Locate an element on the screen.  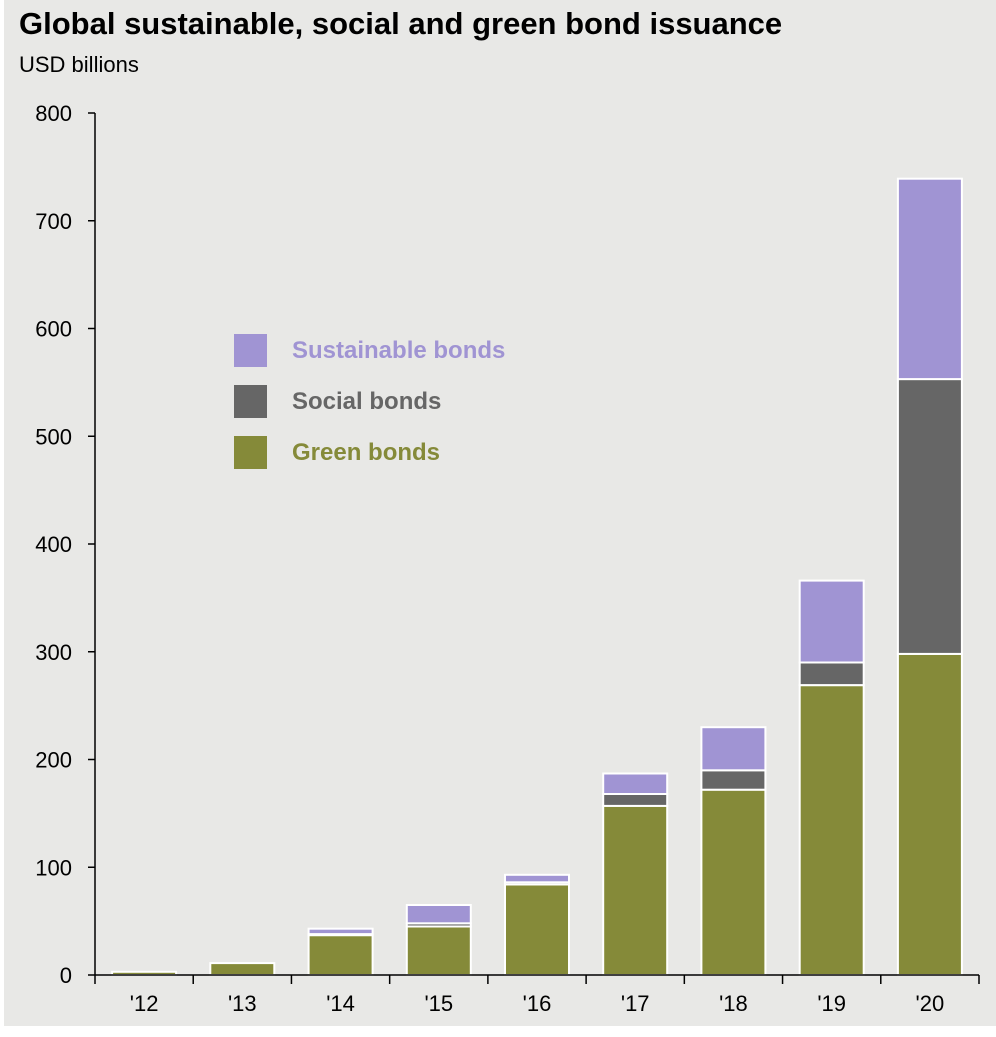
y-tick-label: 200 is located at coordinates (53, 760).